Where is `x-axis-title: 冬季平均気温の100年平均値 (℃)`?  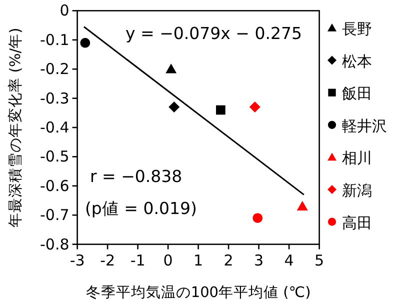 x-axis-title: 冬季平均気温の100年平均値 (℃) is located at coordinates (198, 292).